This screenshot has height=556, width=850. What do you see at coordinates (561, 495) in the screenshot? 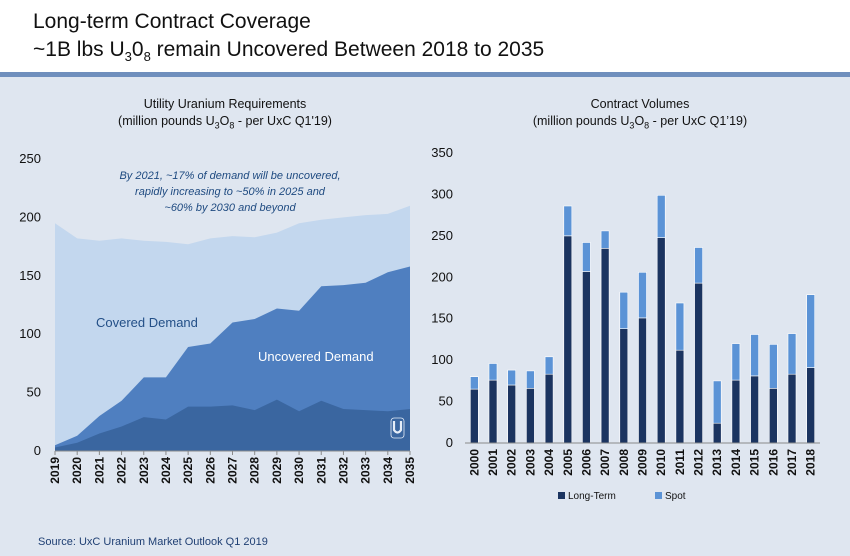
I see `legend-swatch-long-term` at bounding box center [561, 495].